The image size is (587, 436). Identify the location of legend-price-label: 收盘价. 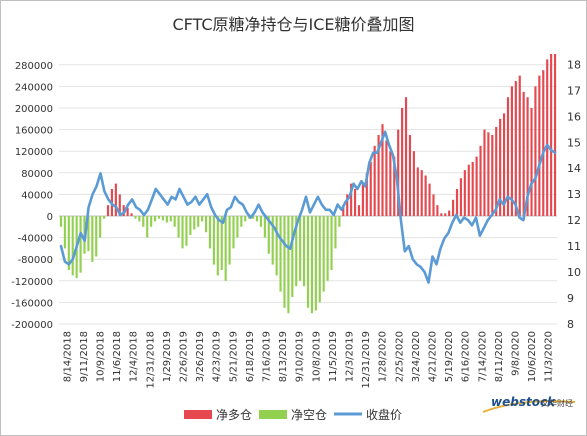
(384, 414).